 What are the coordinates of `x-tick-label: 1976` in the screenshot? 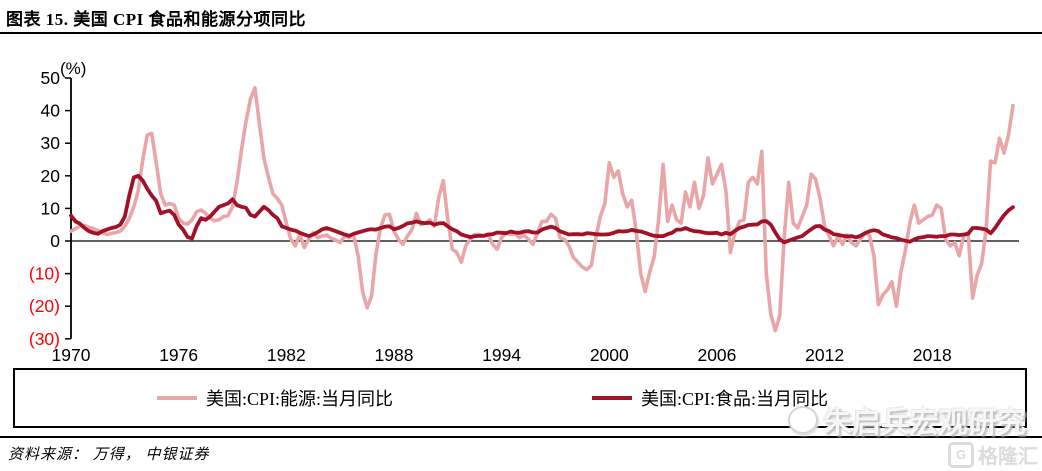 It's located at (178, 355).